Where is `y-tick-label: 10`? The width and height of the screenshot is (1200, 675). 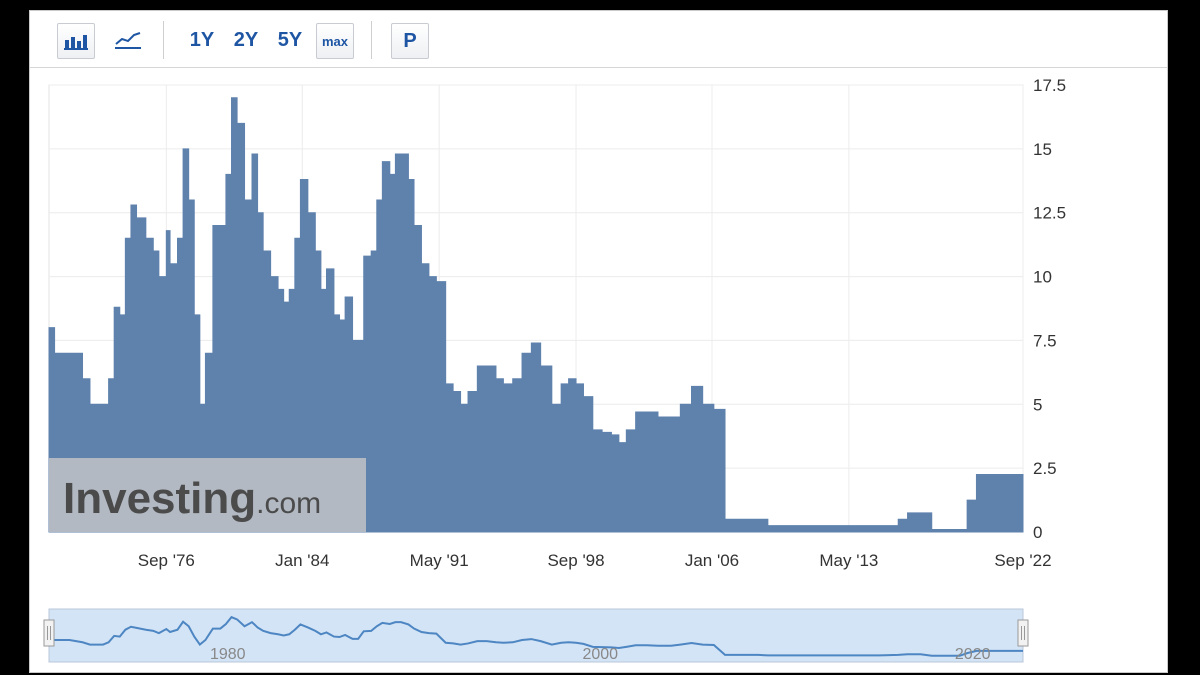 y-tick-label: 10 is located at coordinates (1042, 277).